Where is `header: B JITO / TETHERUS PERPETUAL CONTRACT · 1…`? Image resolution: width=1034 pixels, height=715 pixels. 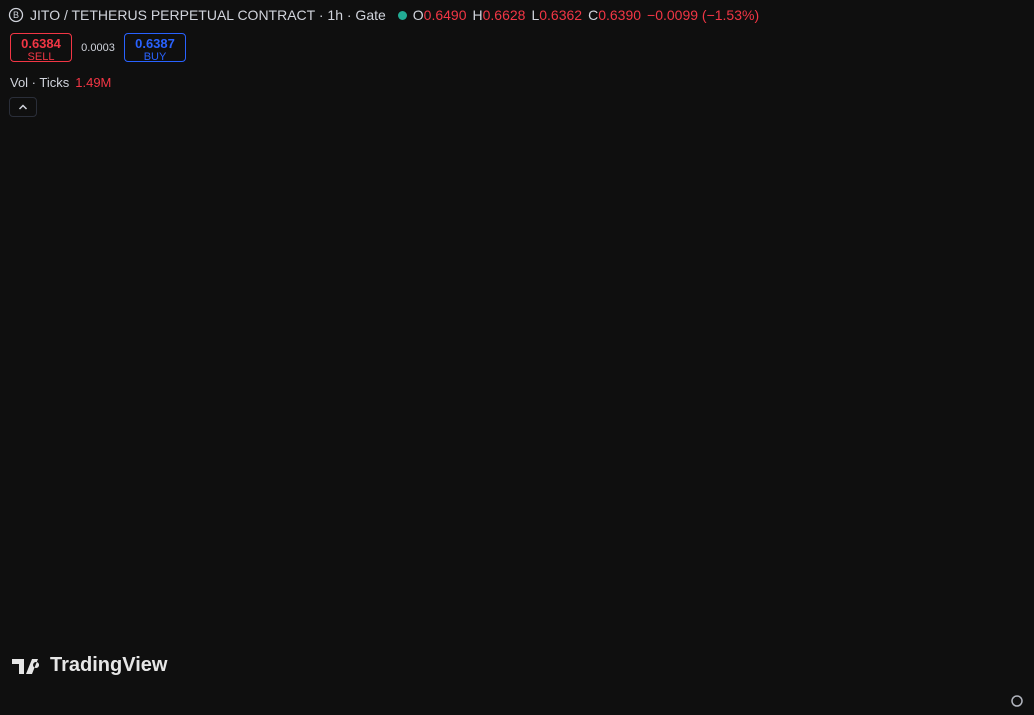 header: B JITO / TETHERUS PERPETUAL CONTRACT · 1… is located at coordinates (383, 15).